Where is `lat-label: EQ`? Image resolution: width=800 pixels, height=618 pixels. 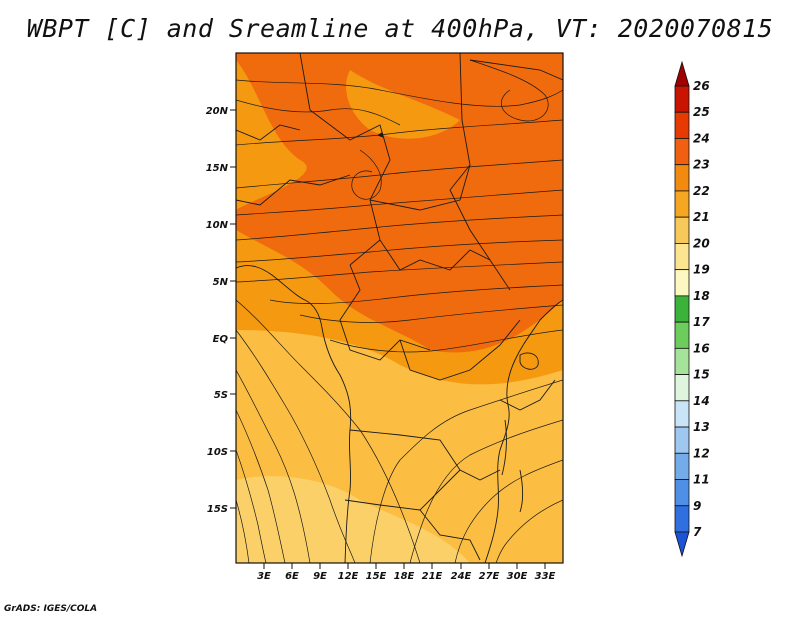 lat-label: EQ is located at coordinates (221, 339).